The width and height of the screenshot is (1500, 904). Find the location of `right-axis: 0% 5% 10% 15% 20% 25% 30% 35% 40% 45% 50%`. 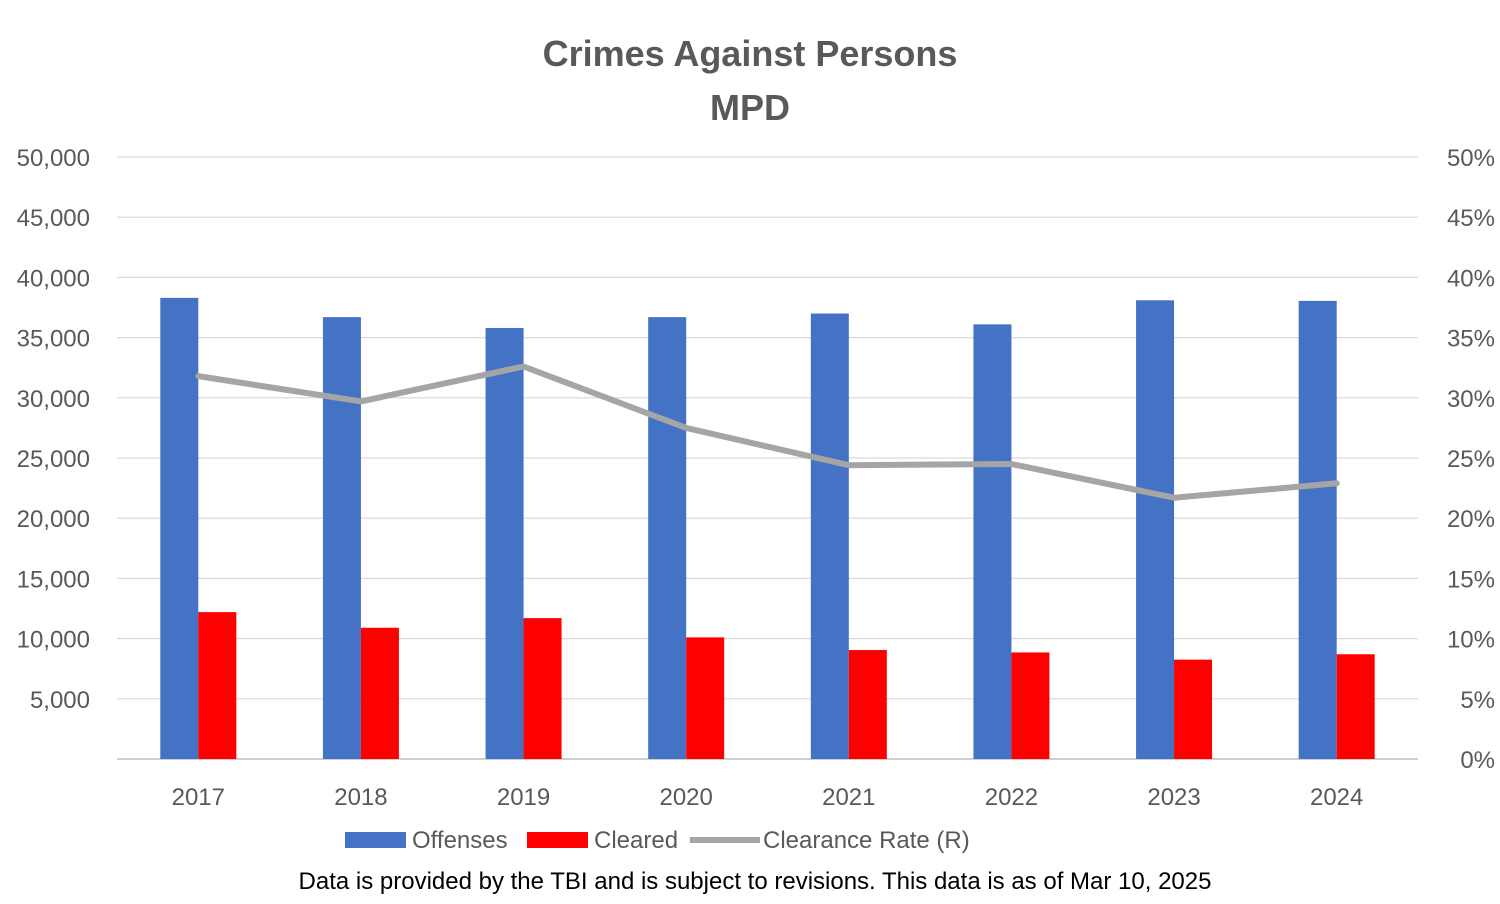

right-axis: 0% 5% 10% 15% 20% 25% 30% 35% 40% 45% 50% is located at coordinates (1471, 459).